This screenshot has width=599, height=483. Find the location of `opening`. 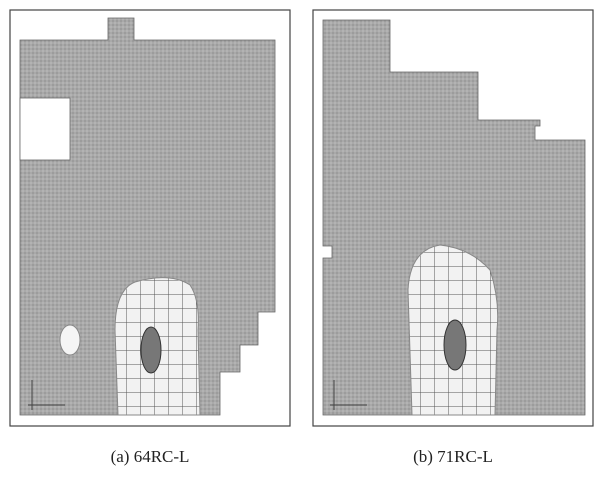

opening is located at coordinates (45, 129).